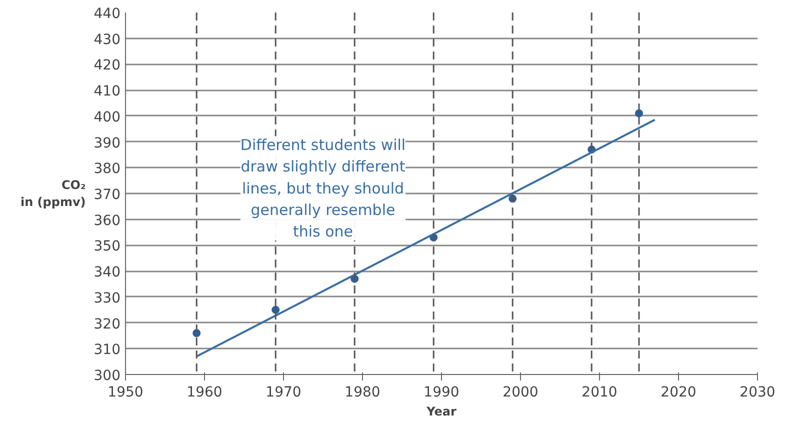 This screenshot has height=421, width=785. What do you see at coordinates (107, 272) in the screenshot?
I see `y-tick-label: 340` at bounding box center [107, 272].